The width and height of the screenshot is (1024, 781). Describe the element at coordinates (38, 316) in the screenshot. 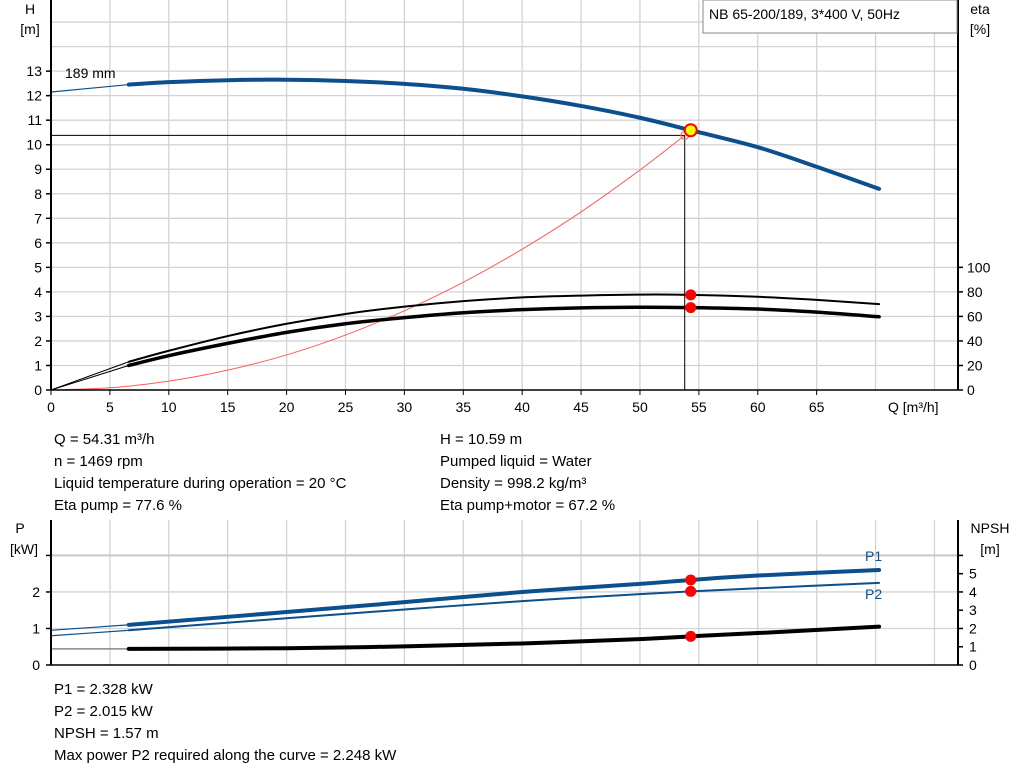

I see `y-left-tick-label: 3` at that location.